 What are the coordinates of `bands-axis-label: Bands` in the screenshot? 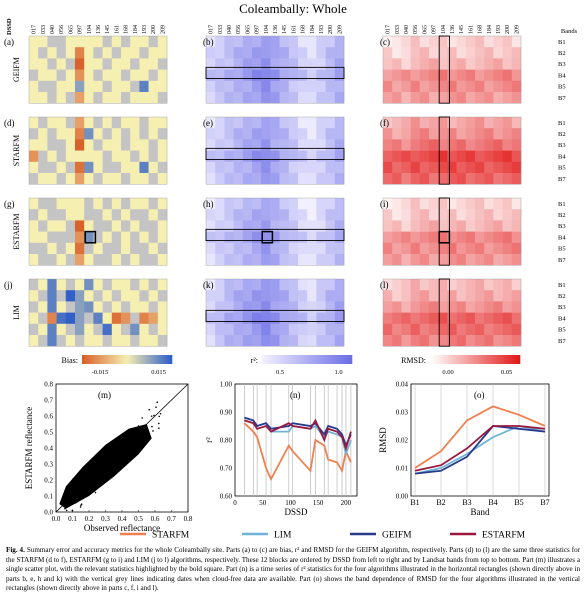 It's located at (569, 31).